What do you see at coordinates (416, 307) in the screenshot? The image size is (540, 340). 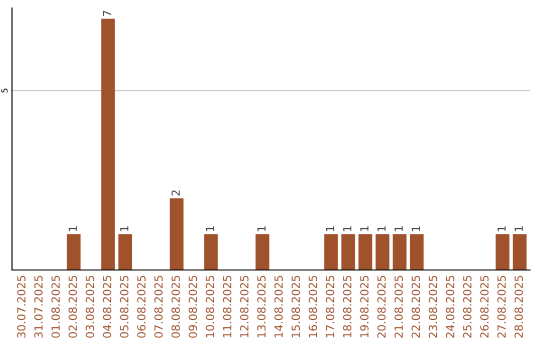 I see `x-tick-label: 22.08.2025` at bounding box center [416, 307].